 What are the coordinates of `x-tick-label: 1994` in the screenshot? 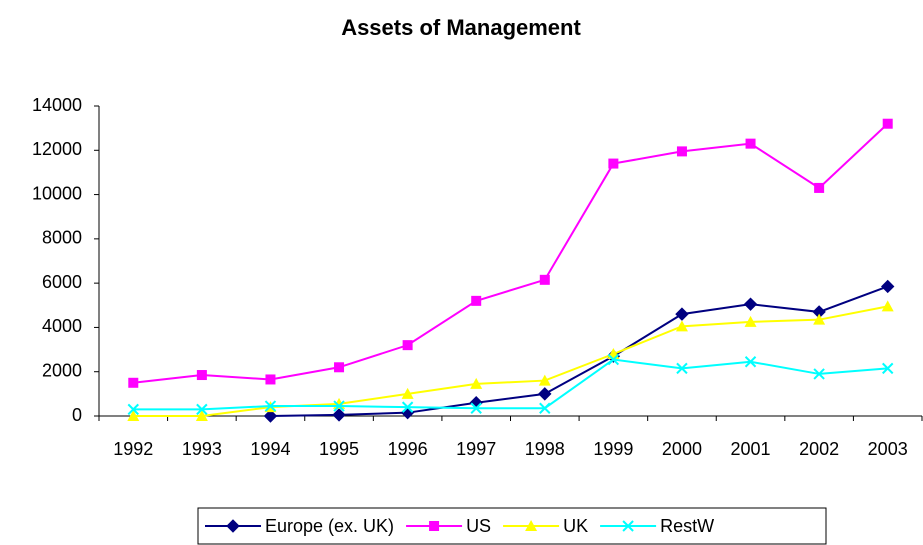 It's located at (270, 449).